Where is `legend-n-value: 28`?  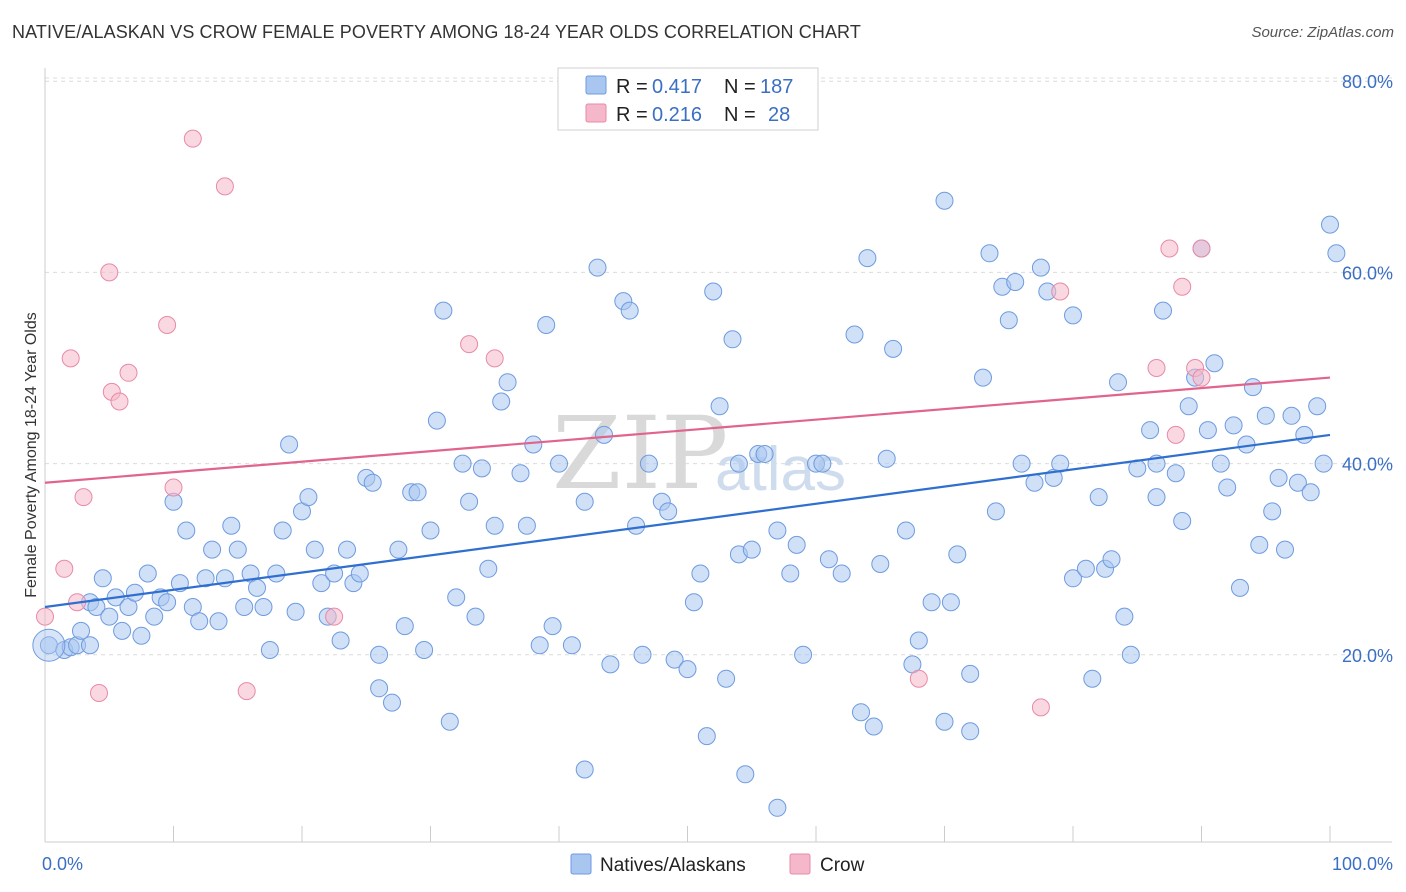
legend-n-value: 28 is located at coordinates (779, 115).